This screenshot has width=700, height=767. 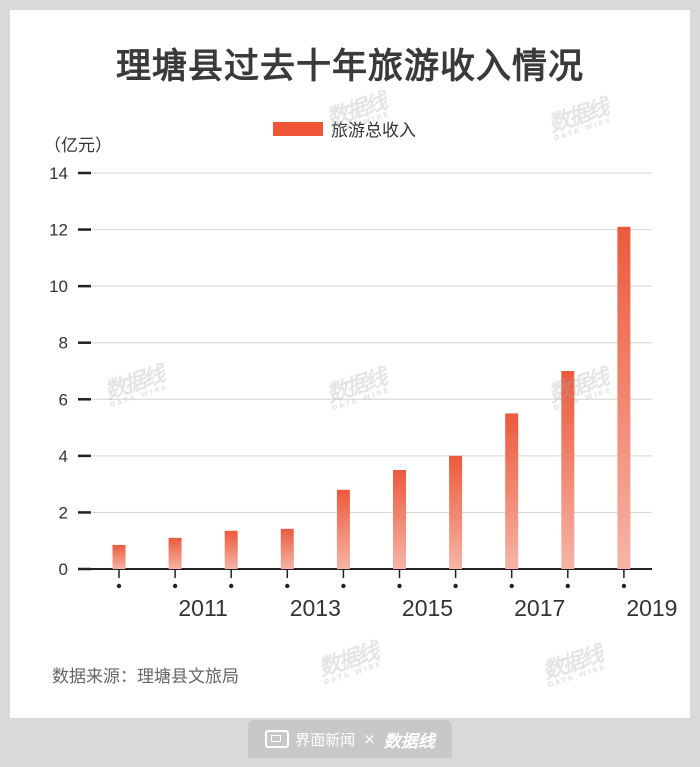 I want to click on x-tick-label: 2017, so click(x=539, y=608).